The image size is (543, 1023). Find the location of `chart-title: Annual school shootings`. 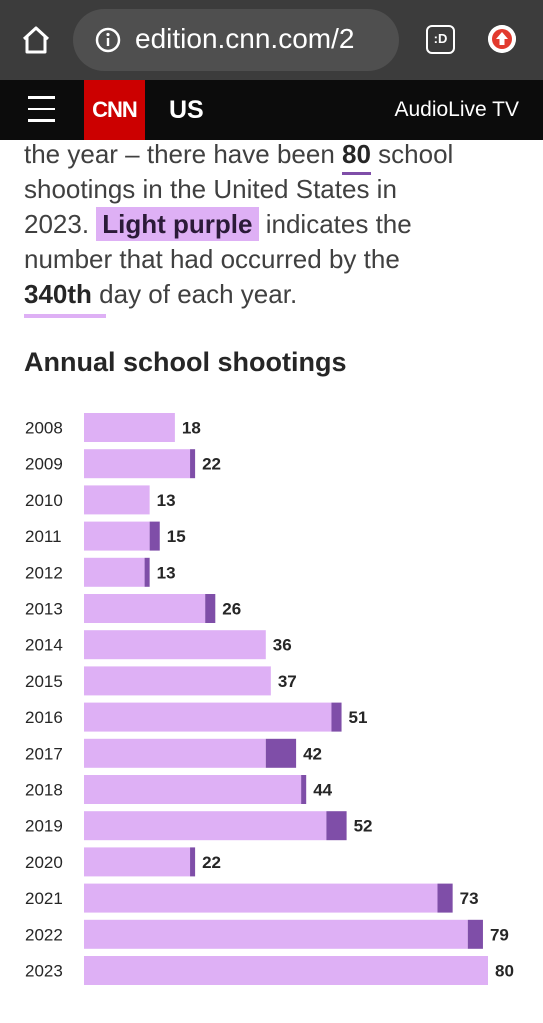

chart-title: Annual school shootings is located at coordinates (185, 362).